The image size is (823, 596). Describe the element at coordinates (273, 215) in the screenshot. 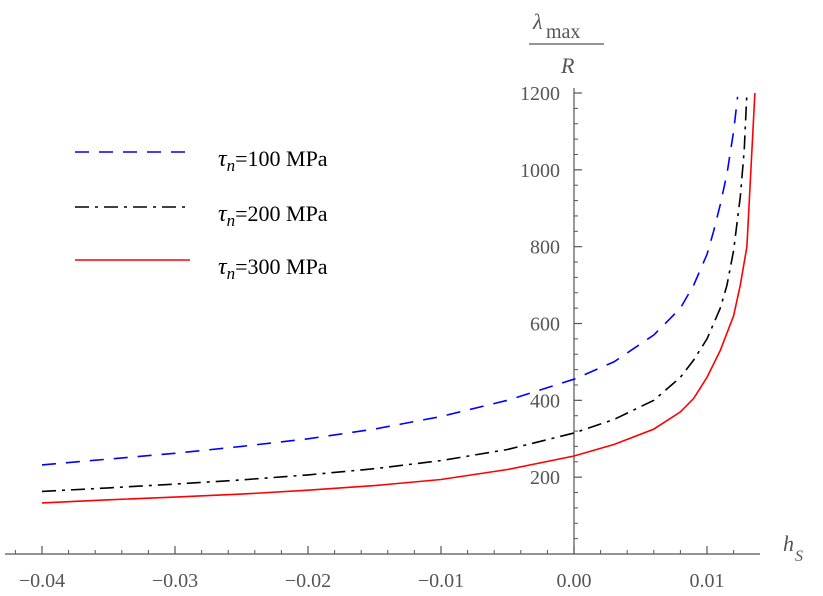

I see `legend-label-tau200: τn=200 MPa` at that location.